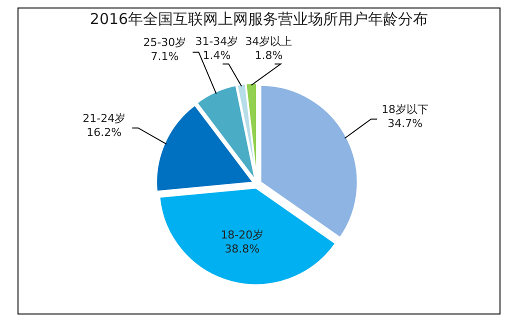 The height and width of the screenshot is (324, 511). What do you see at coordinates (164, 57) in the screenshot?
I see `data-label: 7.1%` at bounding box center [164, 57].